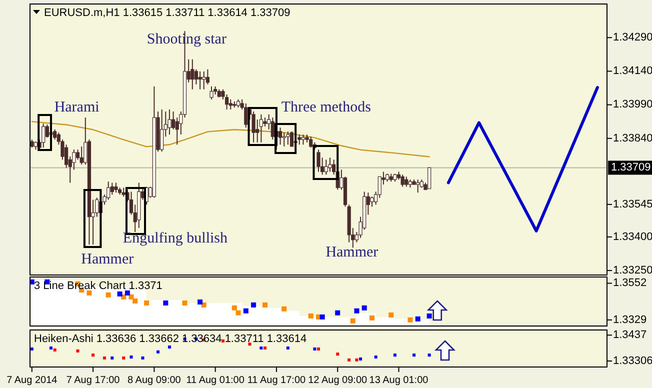 The height and width of the screenshot is (388, 652). Describe the element at coordinates (154, 380) in the screenshot. I see `x-tick-label: 8 Aug 09:00` at that location.